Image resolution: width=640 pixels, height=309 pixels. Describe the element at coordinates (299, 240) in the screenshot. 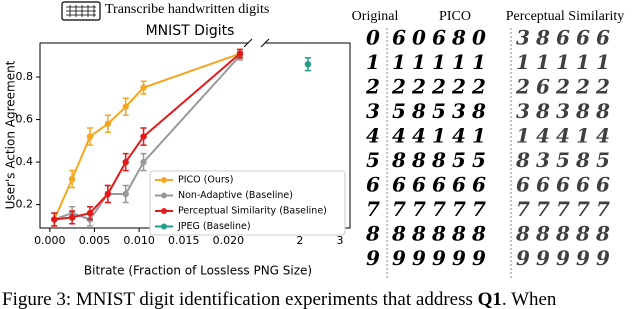

I see `x-tick-label: 2` at that location.